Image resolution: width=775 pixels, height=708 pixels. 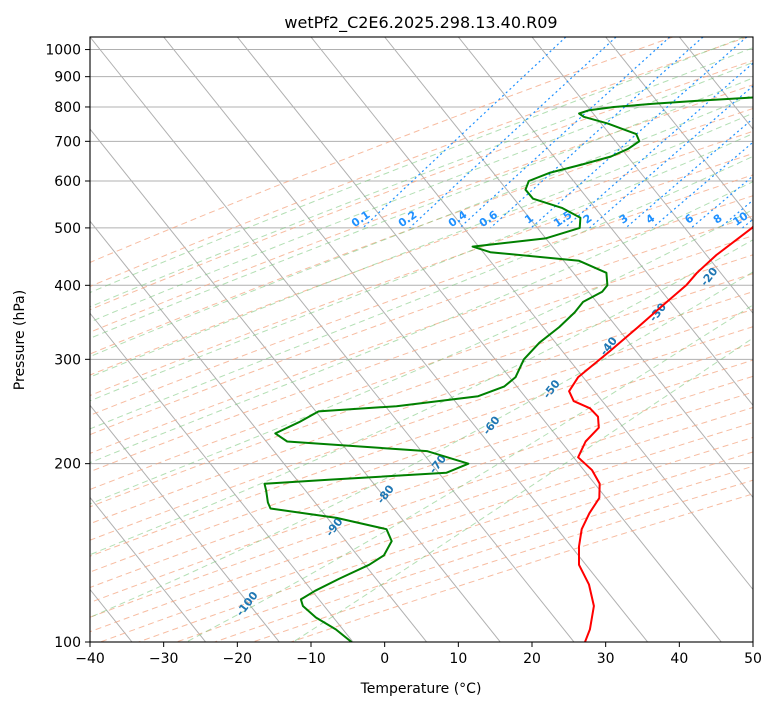 I want to click on y-tick-label: 100, so click(x=67, y=643).